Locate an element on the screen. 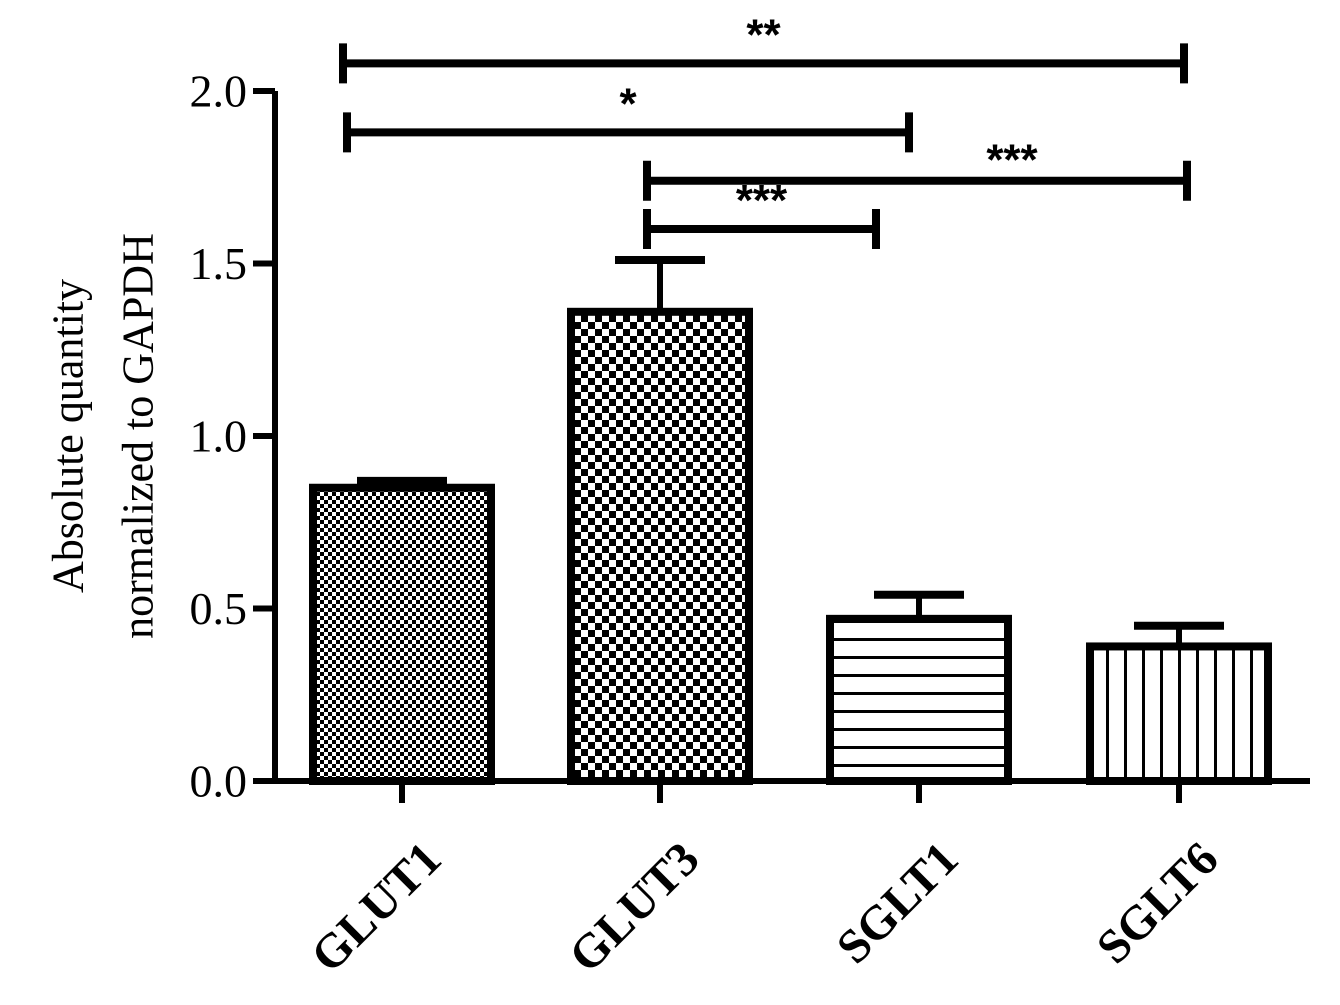 This screenshot has height=1005, width=1340. significance-bracket-glut3-sglt1-label: *** is located at coordinates (762, 200).